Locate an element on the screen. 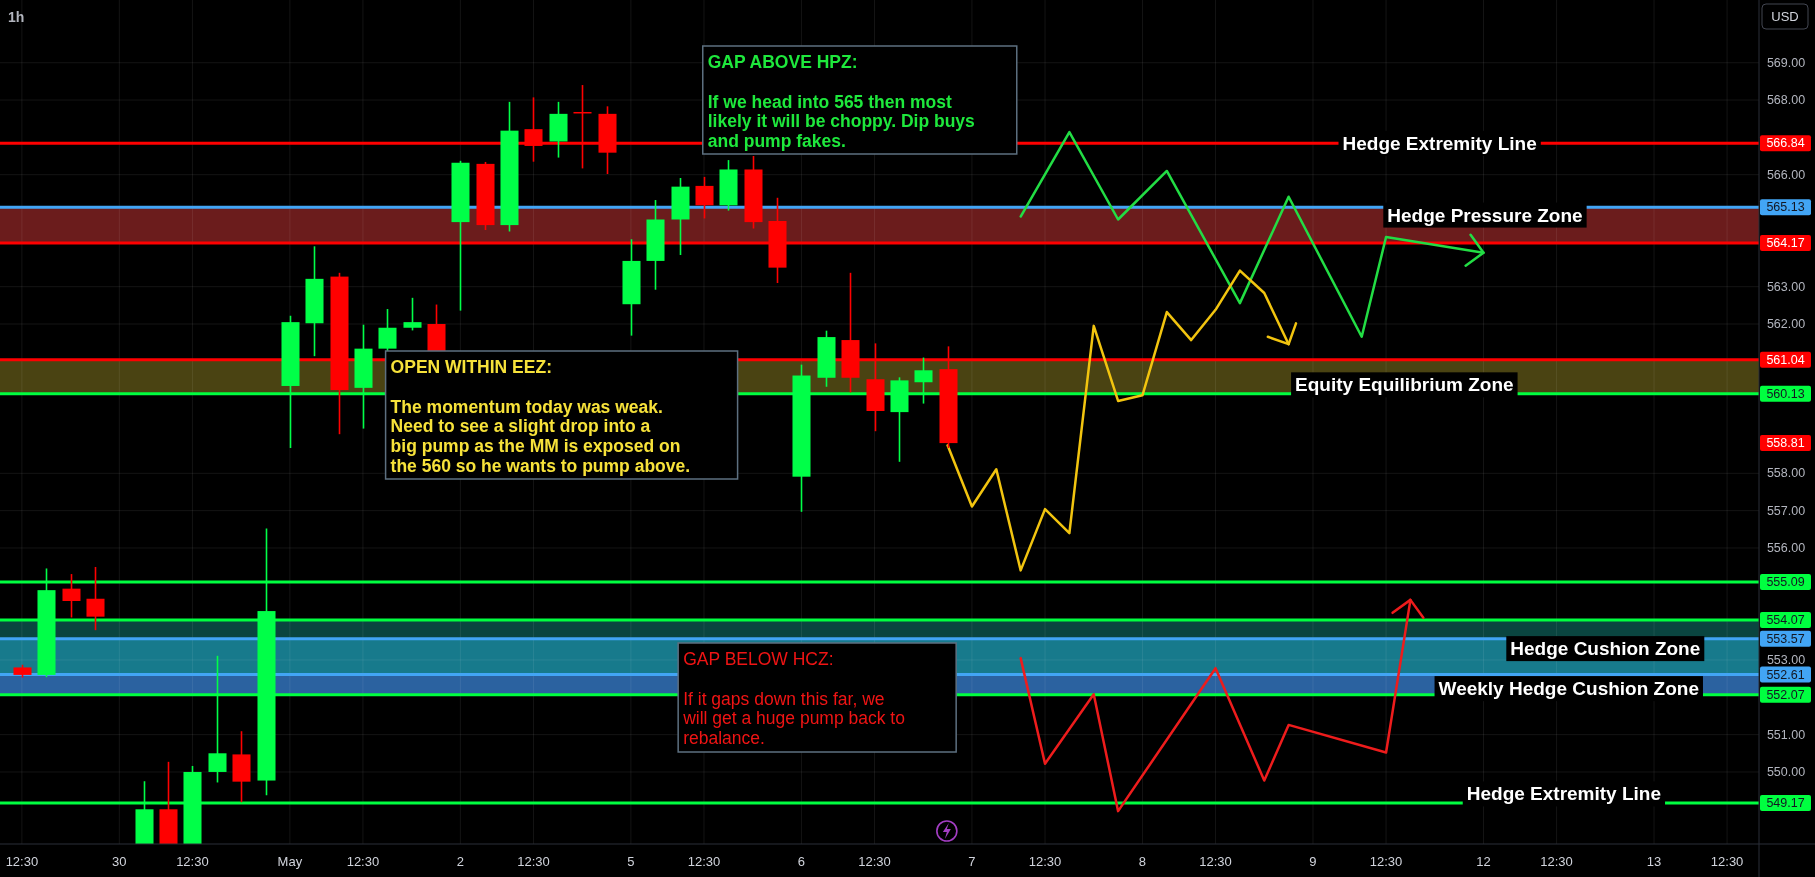 This screenshot has height=877, width=1815. text: 549.17 is located at coordinates (1785, 802).